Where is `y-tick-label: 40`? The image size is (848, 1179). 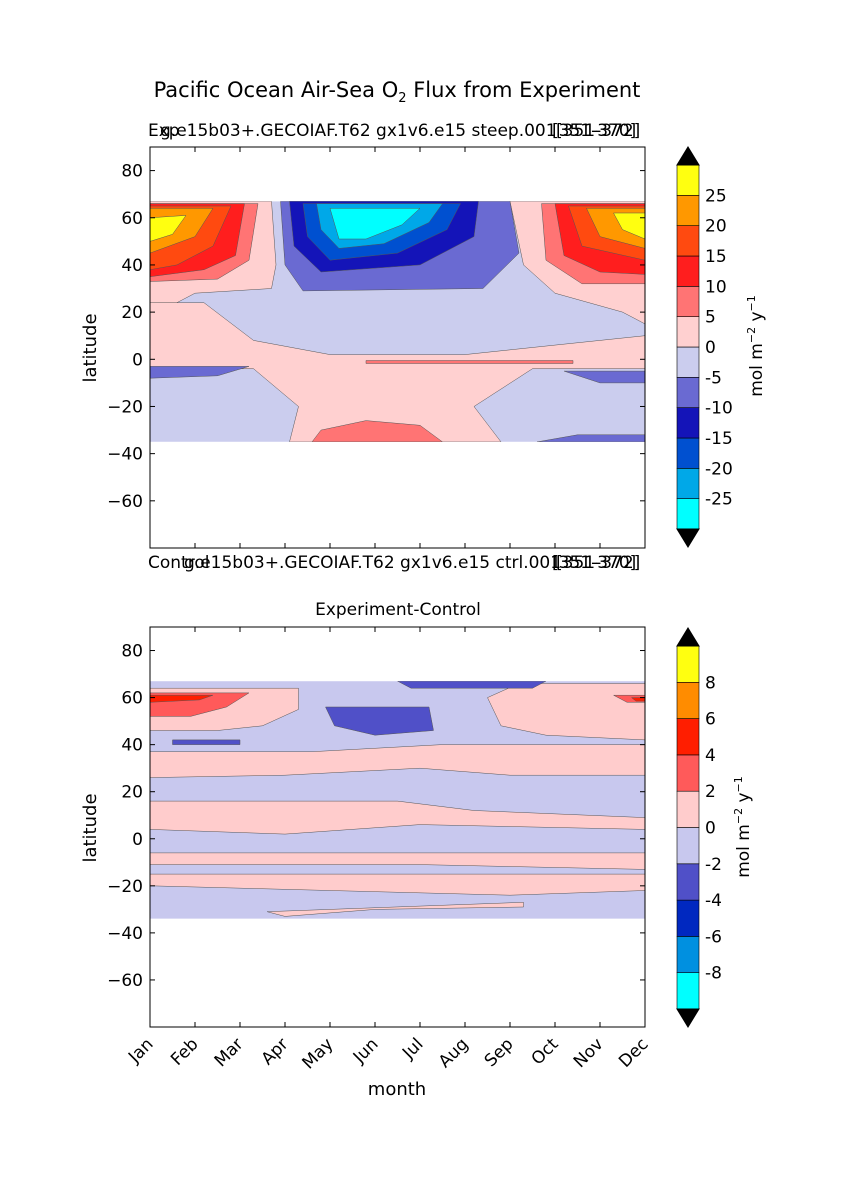
y-tick-label: 40 is located at coordinates (132, 746).